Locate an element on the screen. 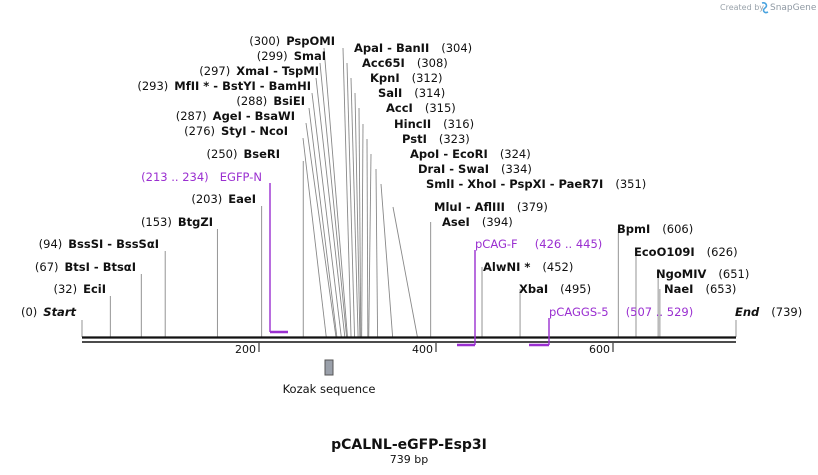 This screenshot has height=475, width=818. primer-egfp-n-arrow is located at coordinates (278, 258).